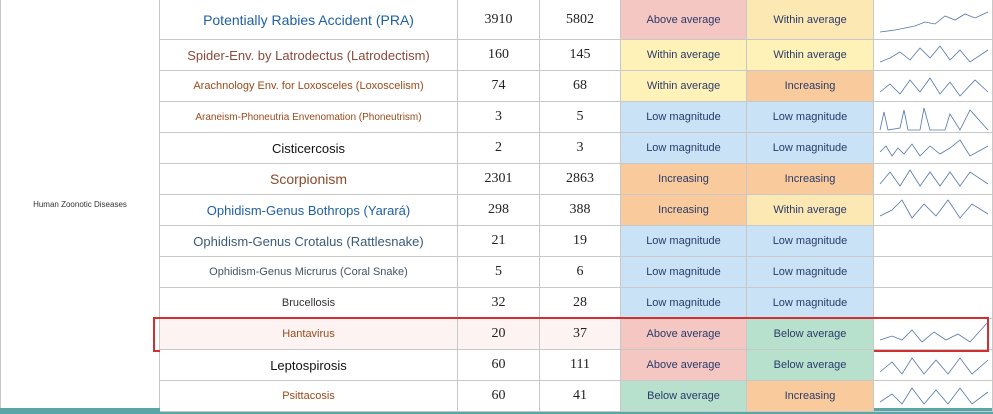 The image size is (993, 414). What do you see at coordinates (309, 210) in the screenshot?
I see `disease-name: Ophidism-Genus Bothrops (Yarará)` at bounding box center [309, 210].